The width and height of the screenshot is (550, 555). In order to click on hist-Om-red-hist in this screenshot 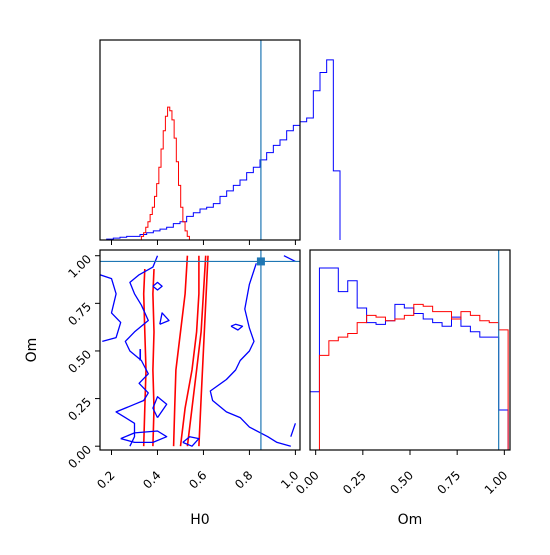, I will do `click(409, 377)`.